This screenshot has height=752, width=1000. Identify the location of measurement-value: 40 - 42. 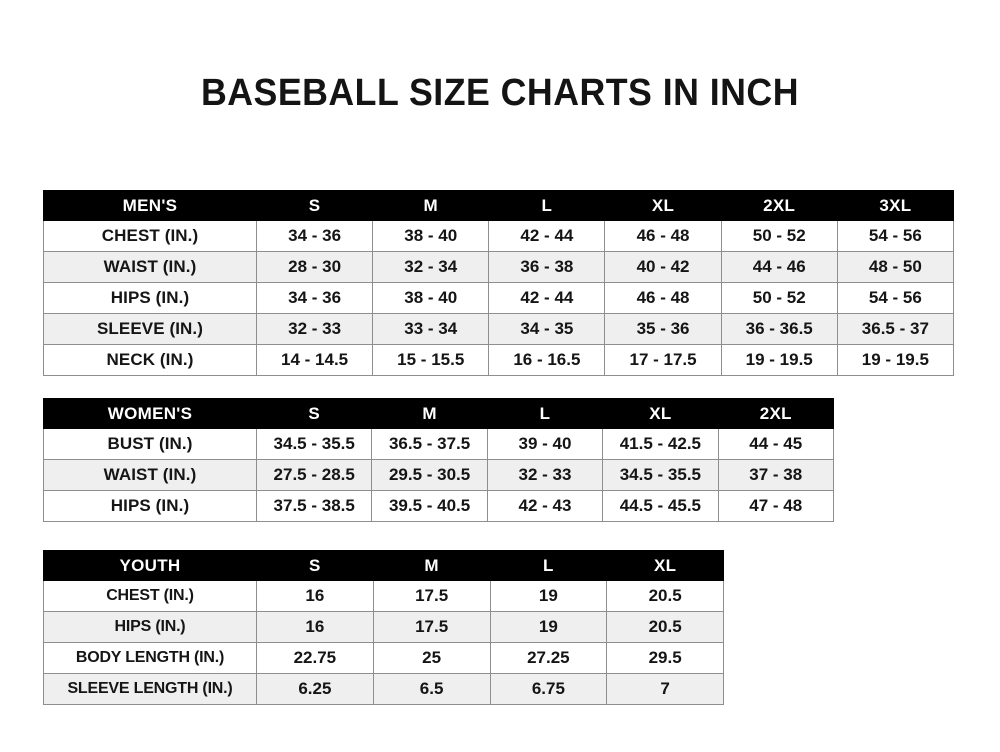
(663, 267).